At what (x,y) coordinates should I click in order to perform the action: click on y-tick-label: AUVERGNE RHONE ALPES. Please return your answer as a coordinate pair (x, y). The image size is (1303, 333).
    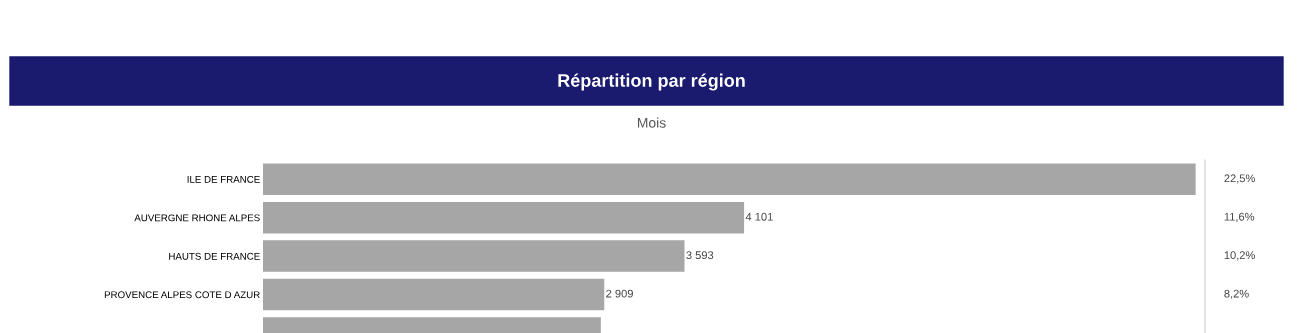
    Looking at the image, I should click on (197, 218).